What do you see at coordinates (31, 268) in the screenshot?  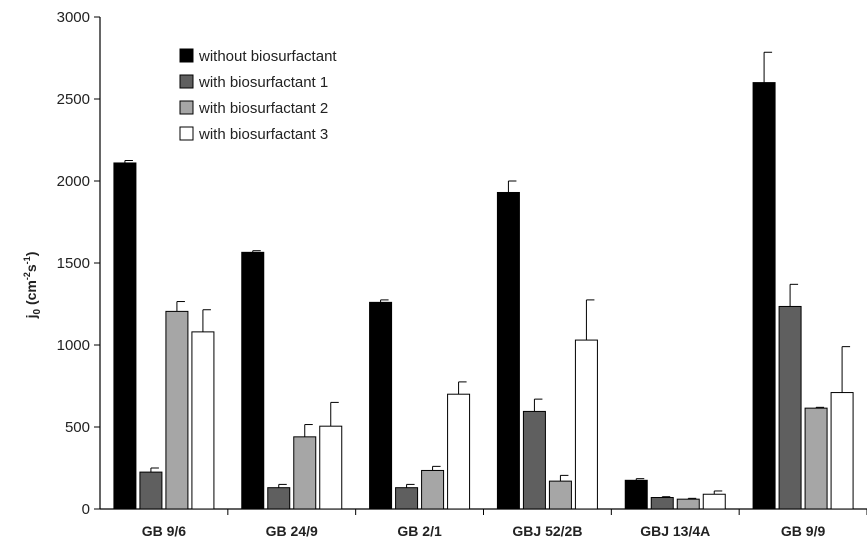 I see `y-axis-label-unit-mid: s` at bounding box center [31, 268].